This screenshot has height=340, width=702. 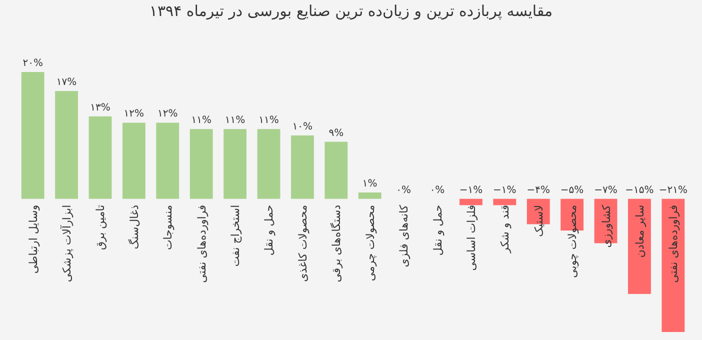 I want to click on x-tick-label: ذغال‌سنگ, so click(x=134, y=227).